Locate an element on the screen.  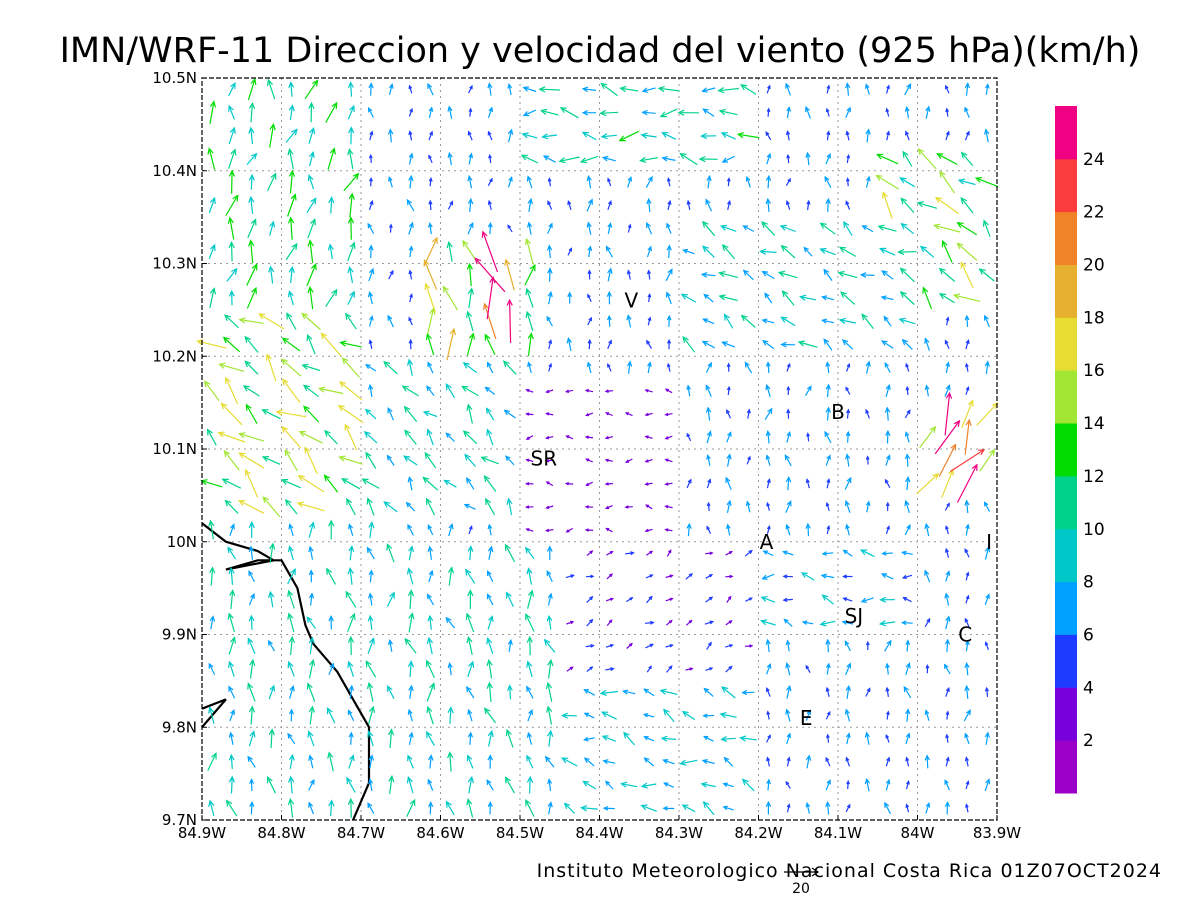
coastline is located at coordinates (286, 671).